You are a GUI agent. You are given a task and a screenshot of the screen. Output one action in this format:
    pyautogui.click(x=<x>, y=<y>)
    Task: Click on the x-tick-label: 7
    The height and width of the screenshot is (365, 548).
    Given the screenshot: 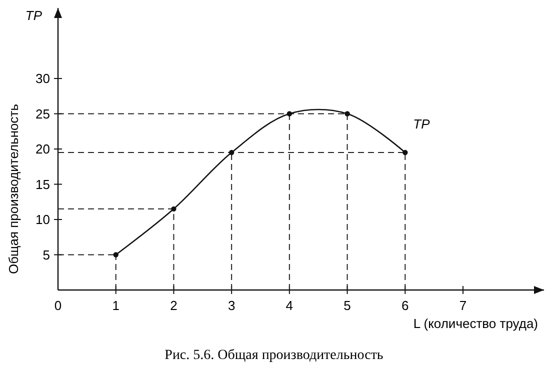 What is the action you would take?
    pyautogui.click(x=463, y=305)
    